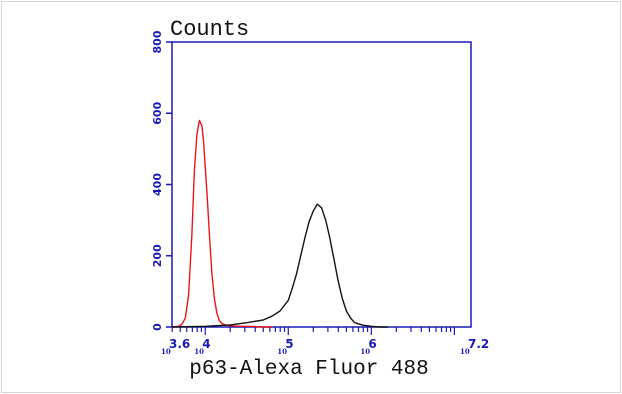 This screenshot has width=622, height=394. I want to click on x-tick-exponent: 4, so click(206, 344).